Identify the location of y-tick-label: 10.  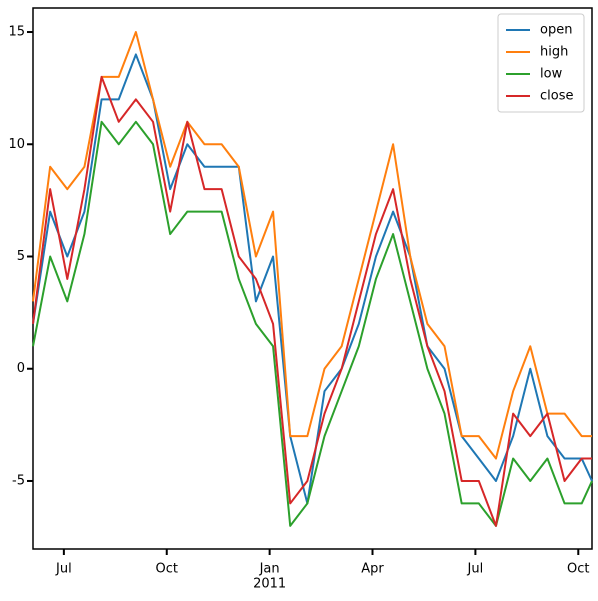
(16, 144).